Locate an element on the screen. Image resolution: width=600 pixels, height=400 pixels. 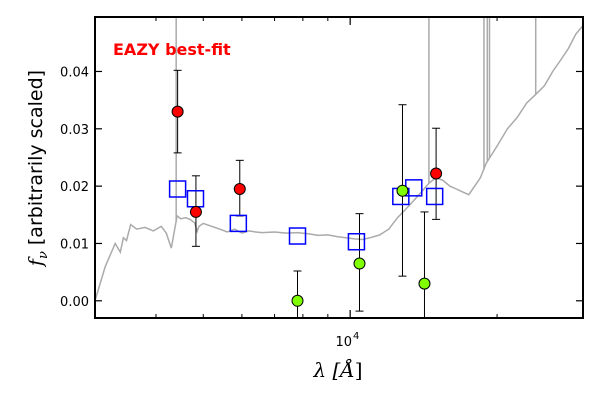
x-major-tick-exponent: 4 is located at coordinates (356, 336).